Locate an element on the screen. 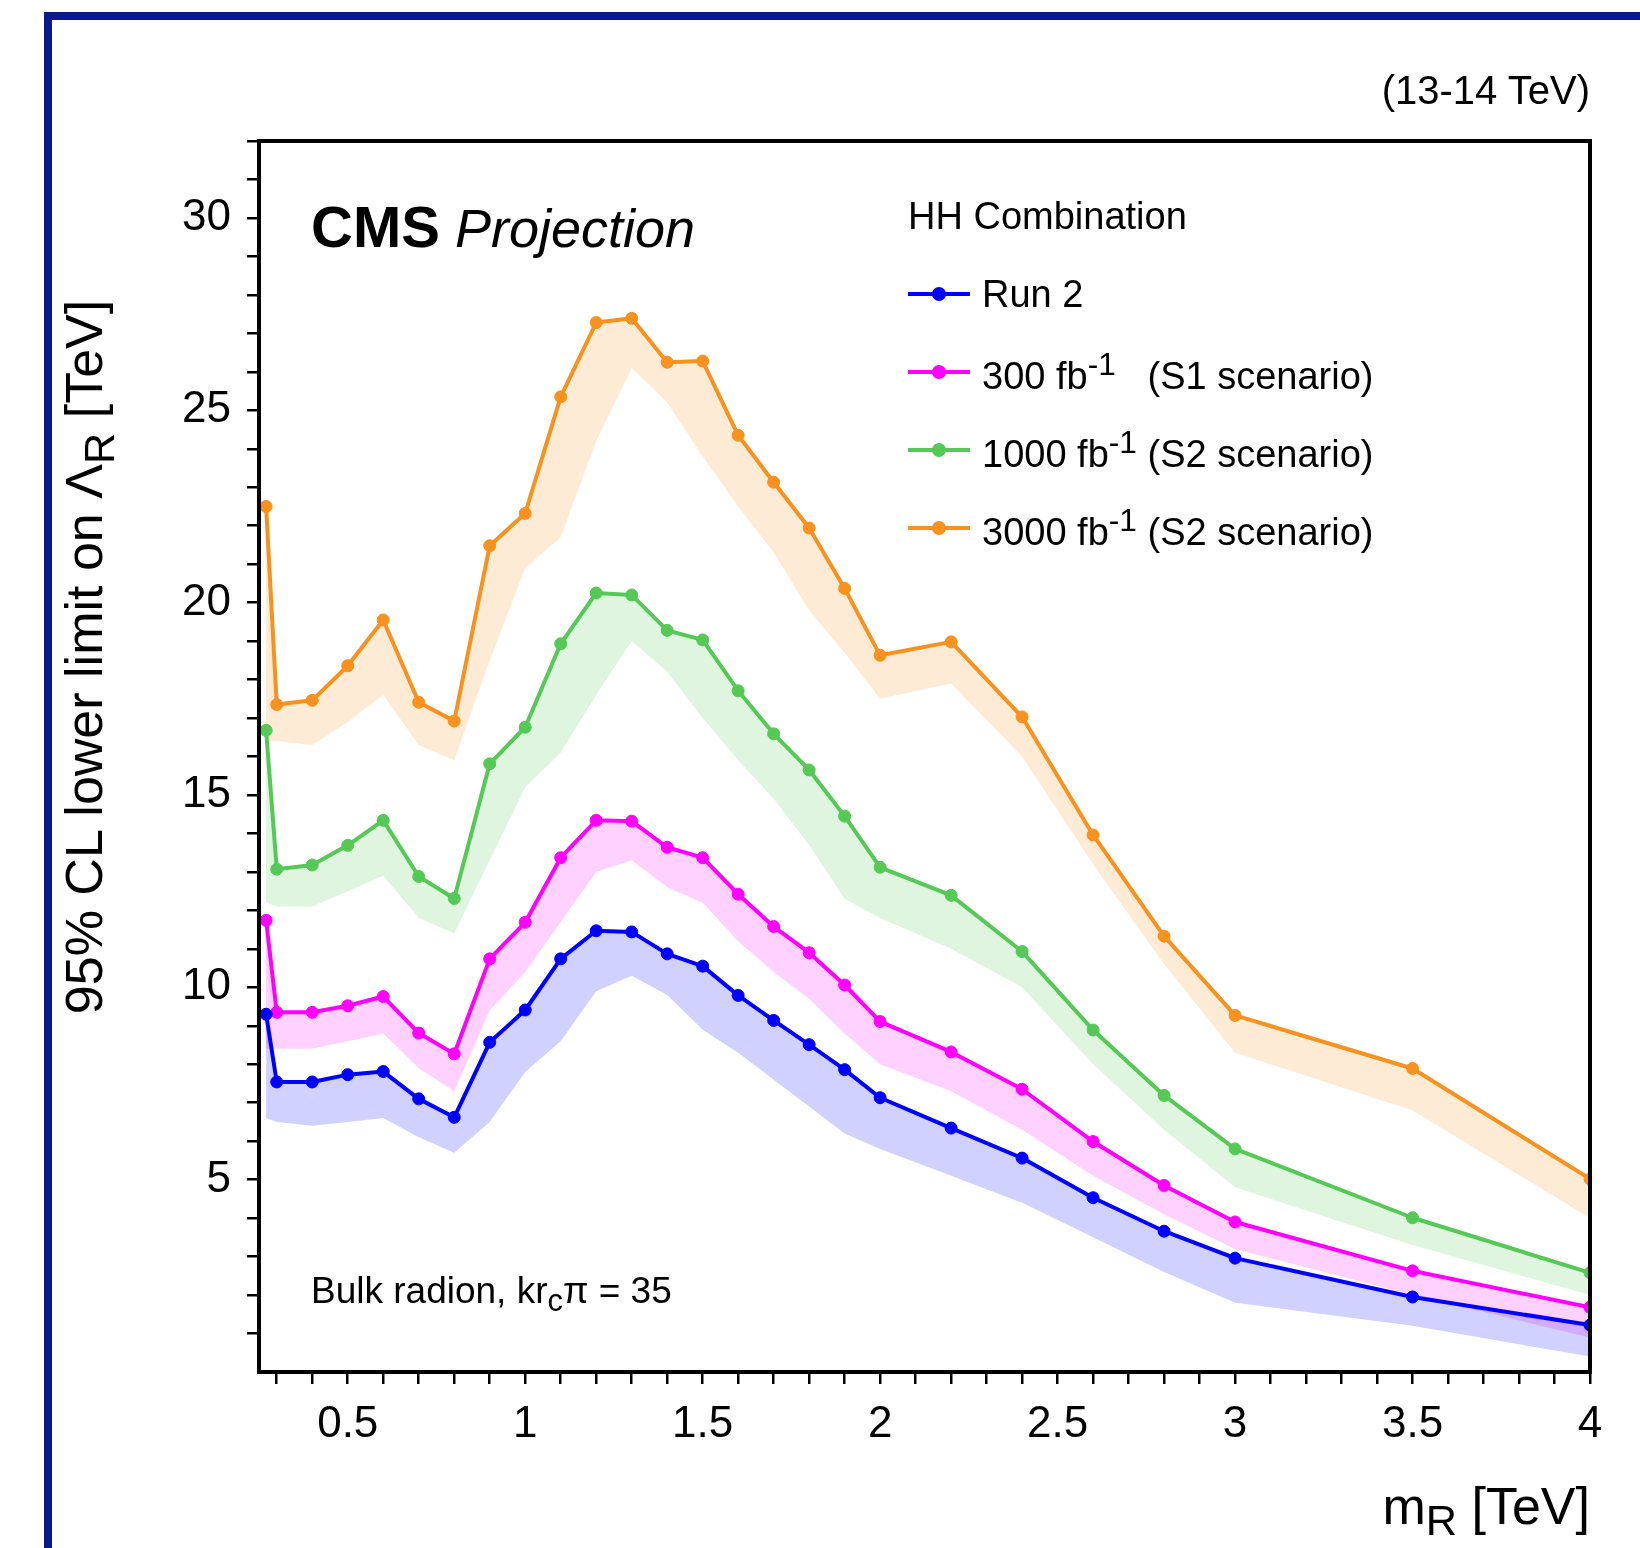 Image resolution: width=1640 pixels, height=1548 pixels. x-tick-label: 1.5 is located at coordinates (703, 1421).